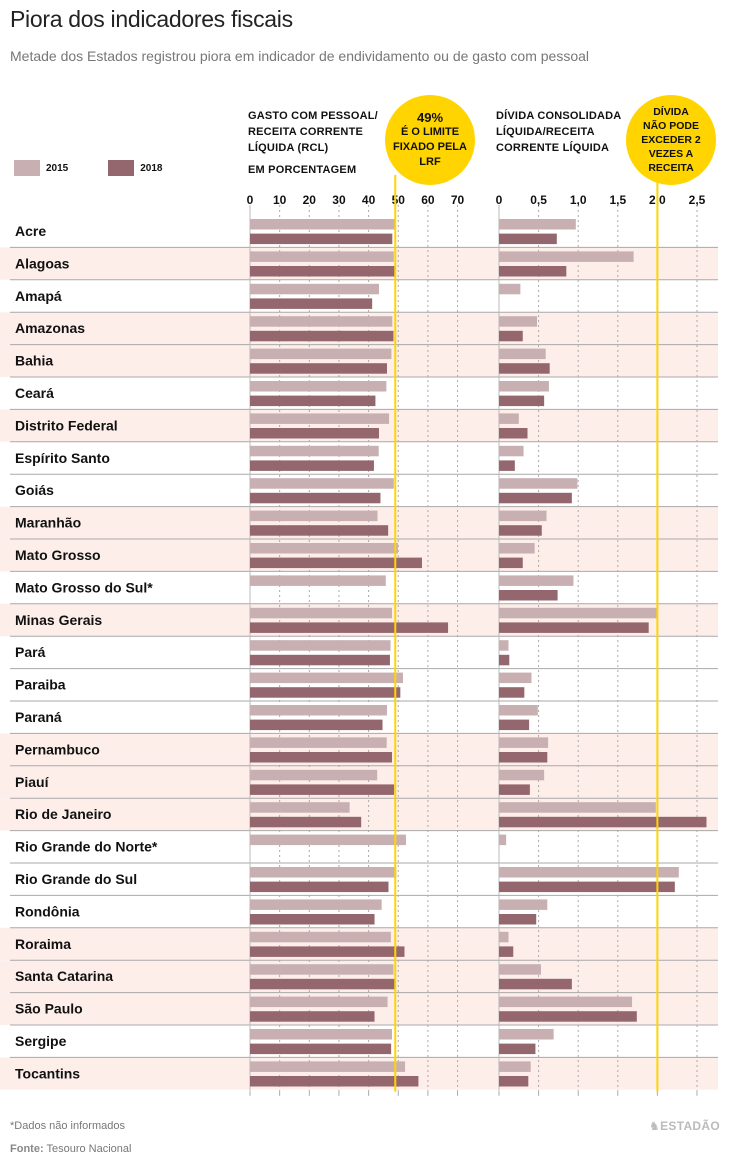 The width and height of the screenshot is (738, 1161). I want to click on callout-line: NÃO PODE, so click(670, 126).